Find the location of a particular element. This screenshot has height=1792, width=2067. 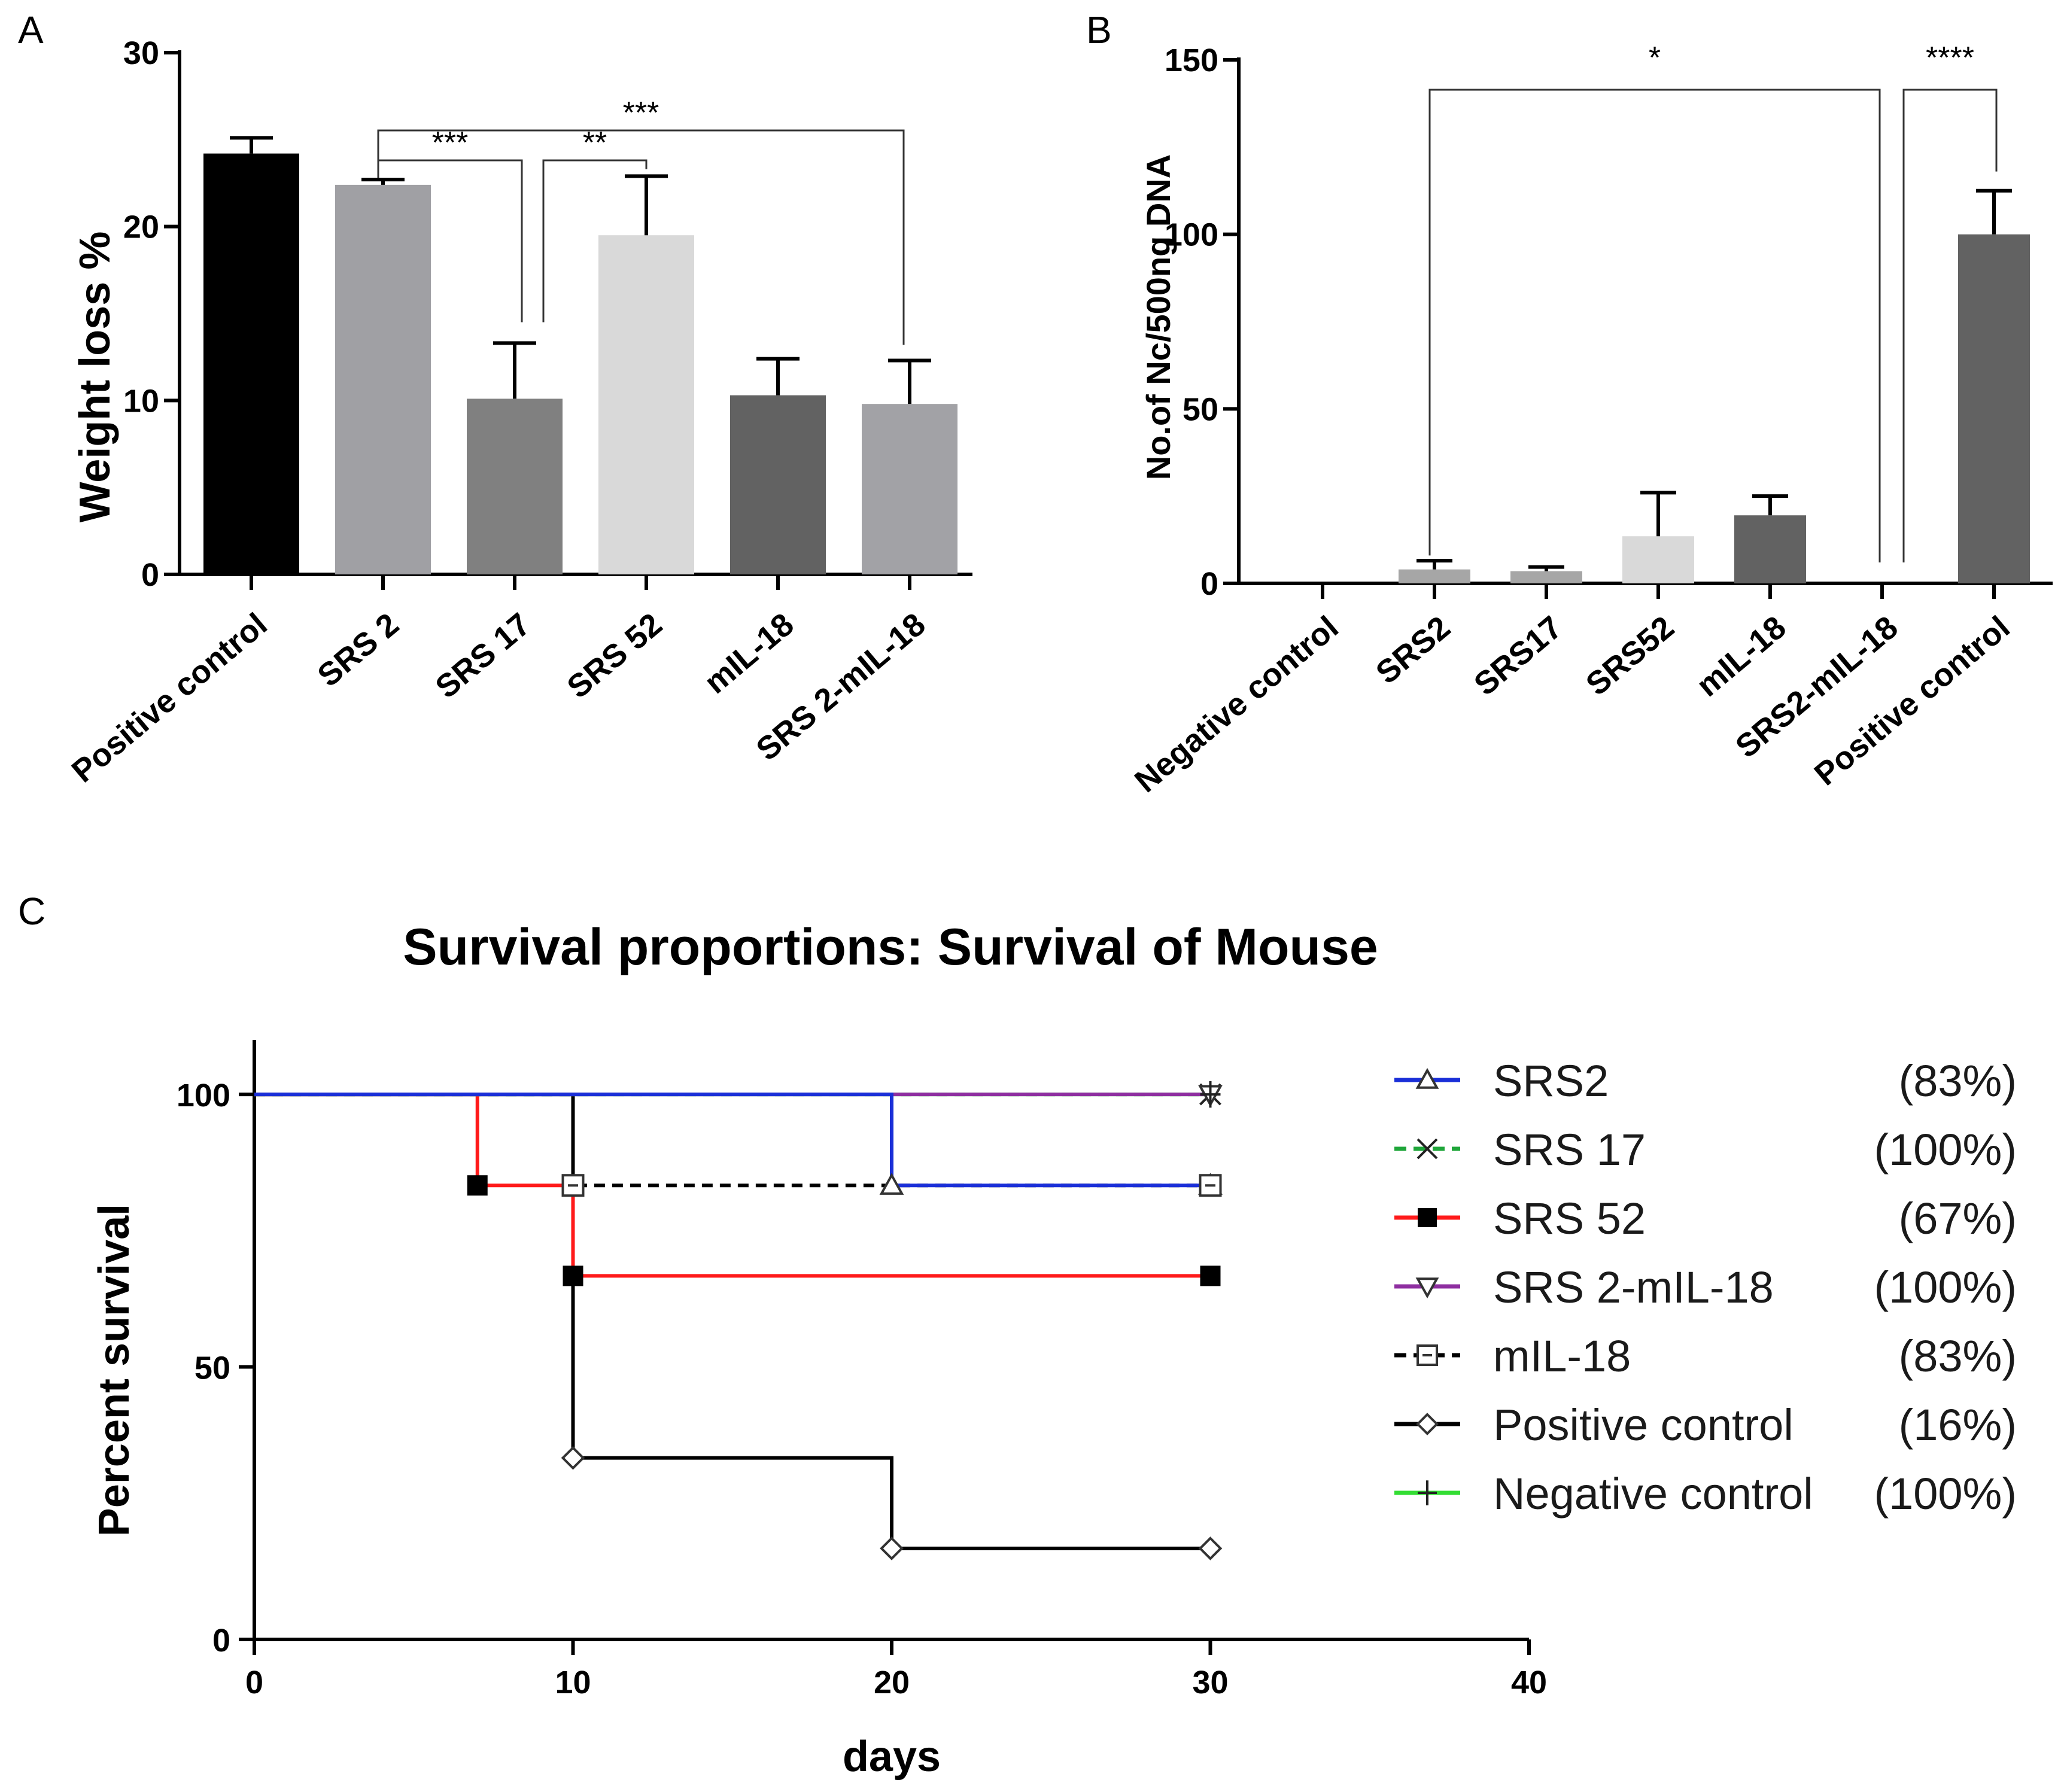

legend-pct-srs-2-mil-18: (100%) is located at coordinates (1945, 1287).